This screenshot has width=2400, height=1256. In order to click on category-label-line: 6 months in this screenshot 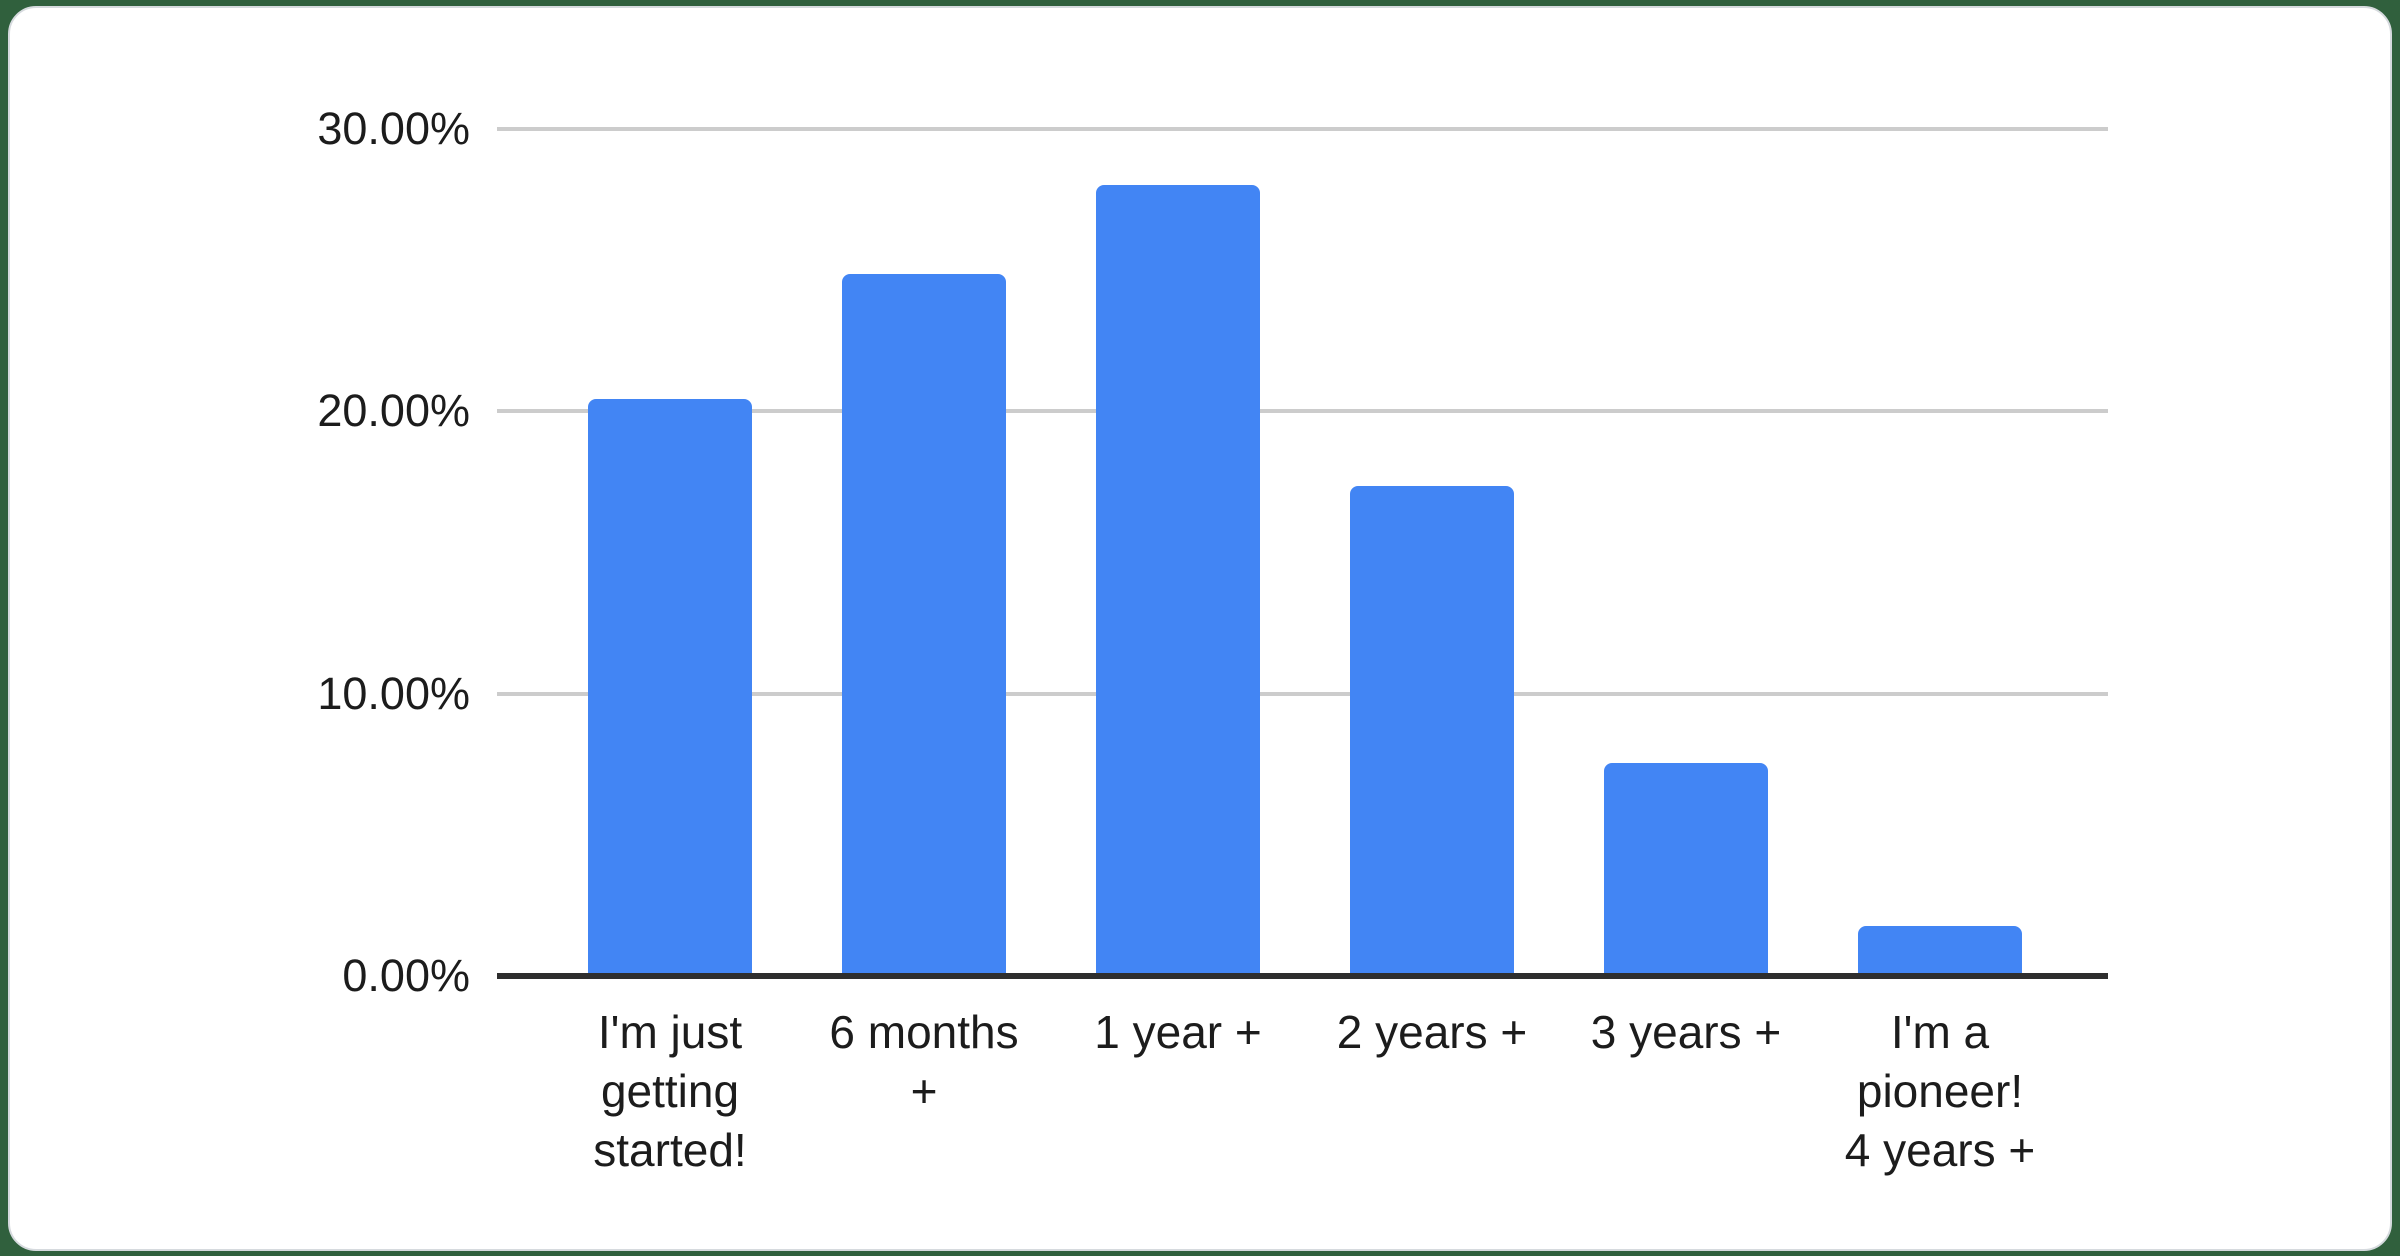, I will do `click(924, 1032)`.